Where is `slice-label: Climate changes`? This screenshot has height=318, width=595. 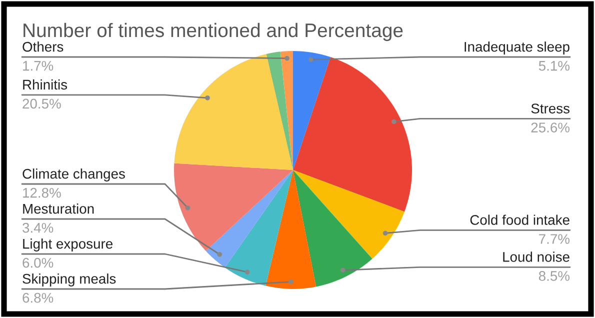
slice-label: Climate changes is located at coordinates (73, 175).